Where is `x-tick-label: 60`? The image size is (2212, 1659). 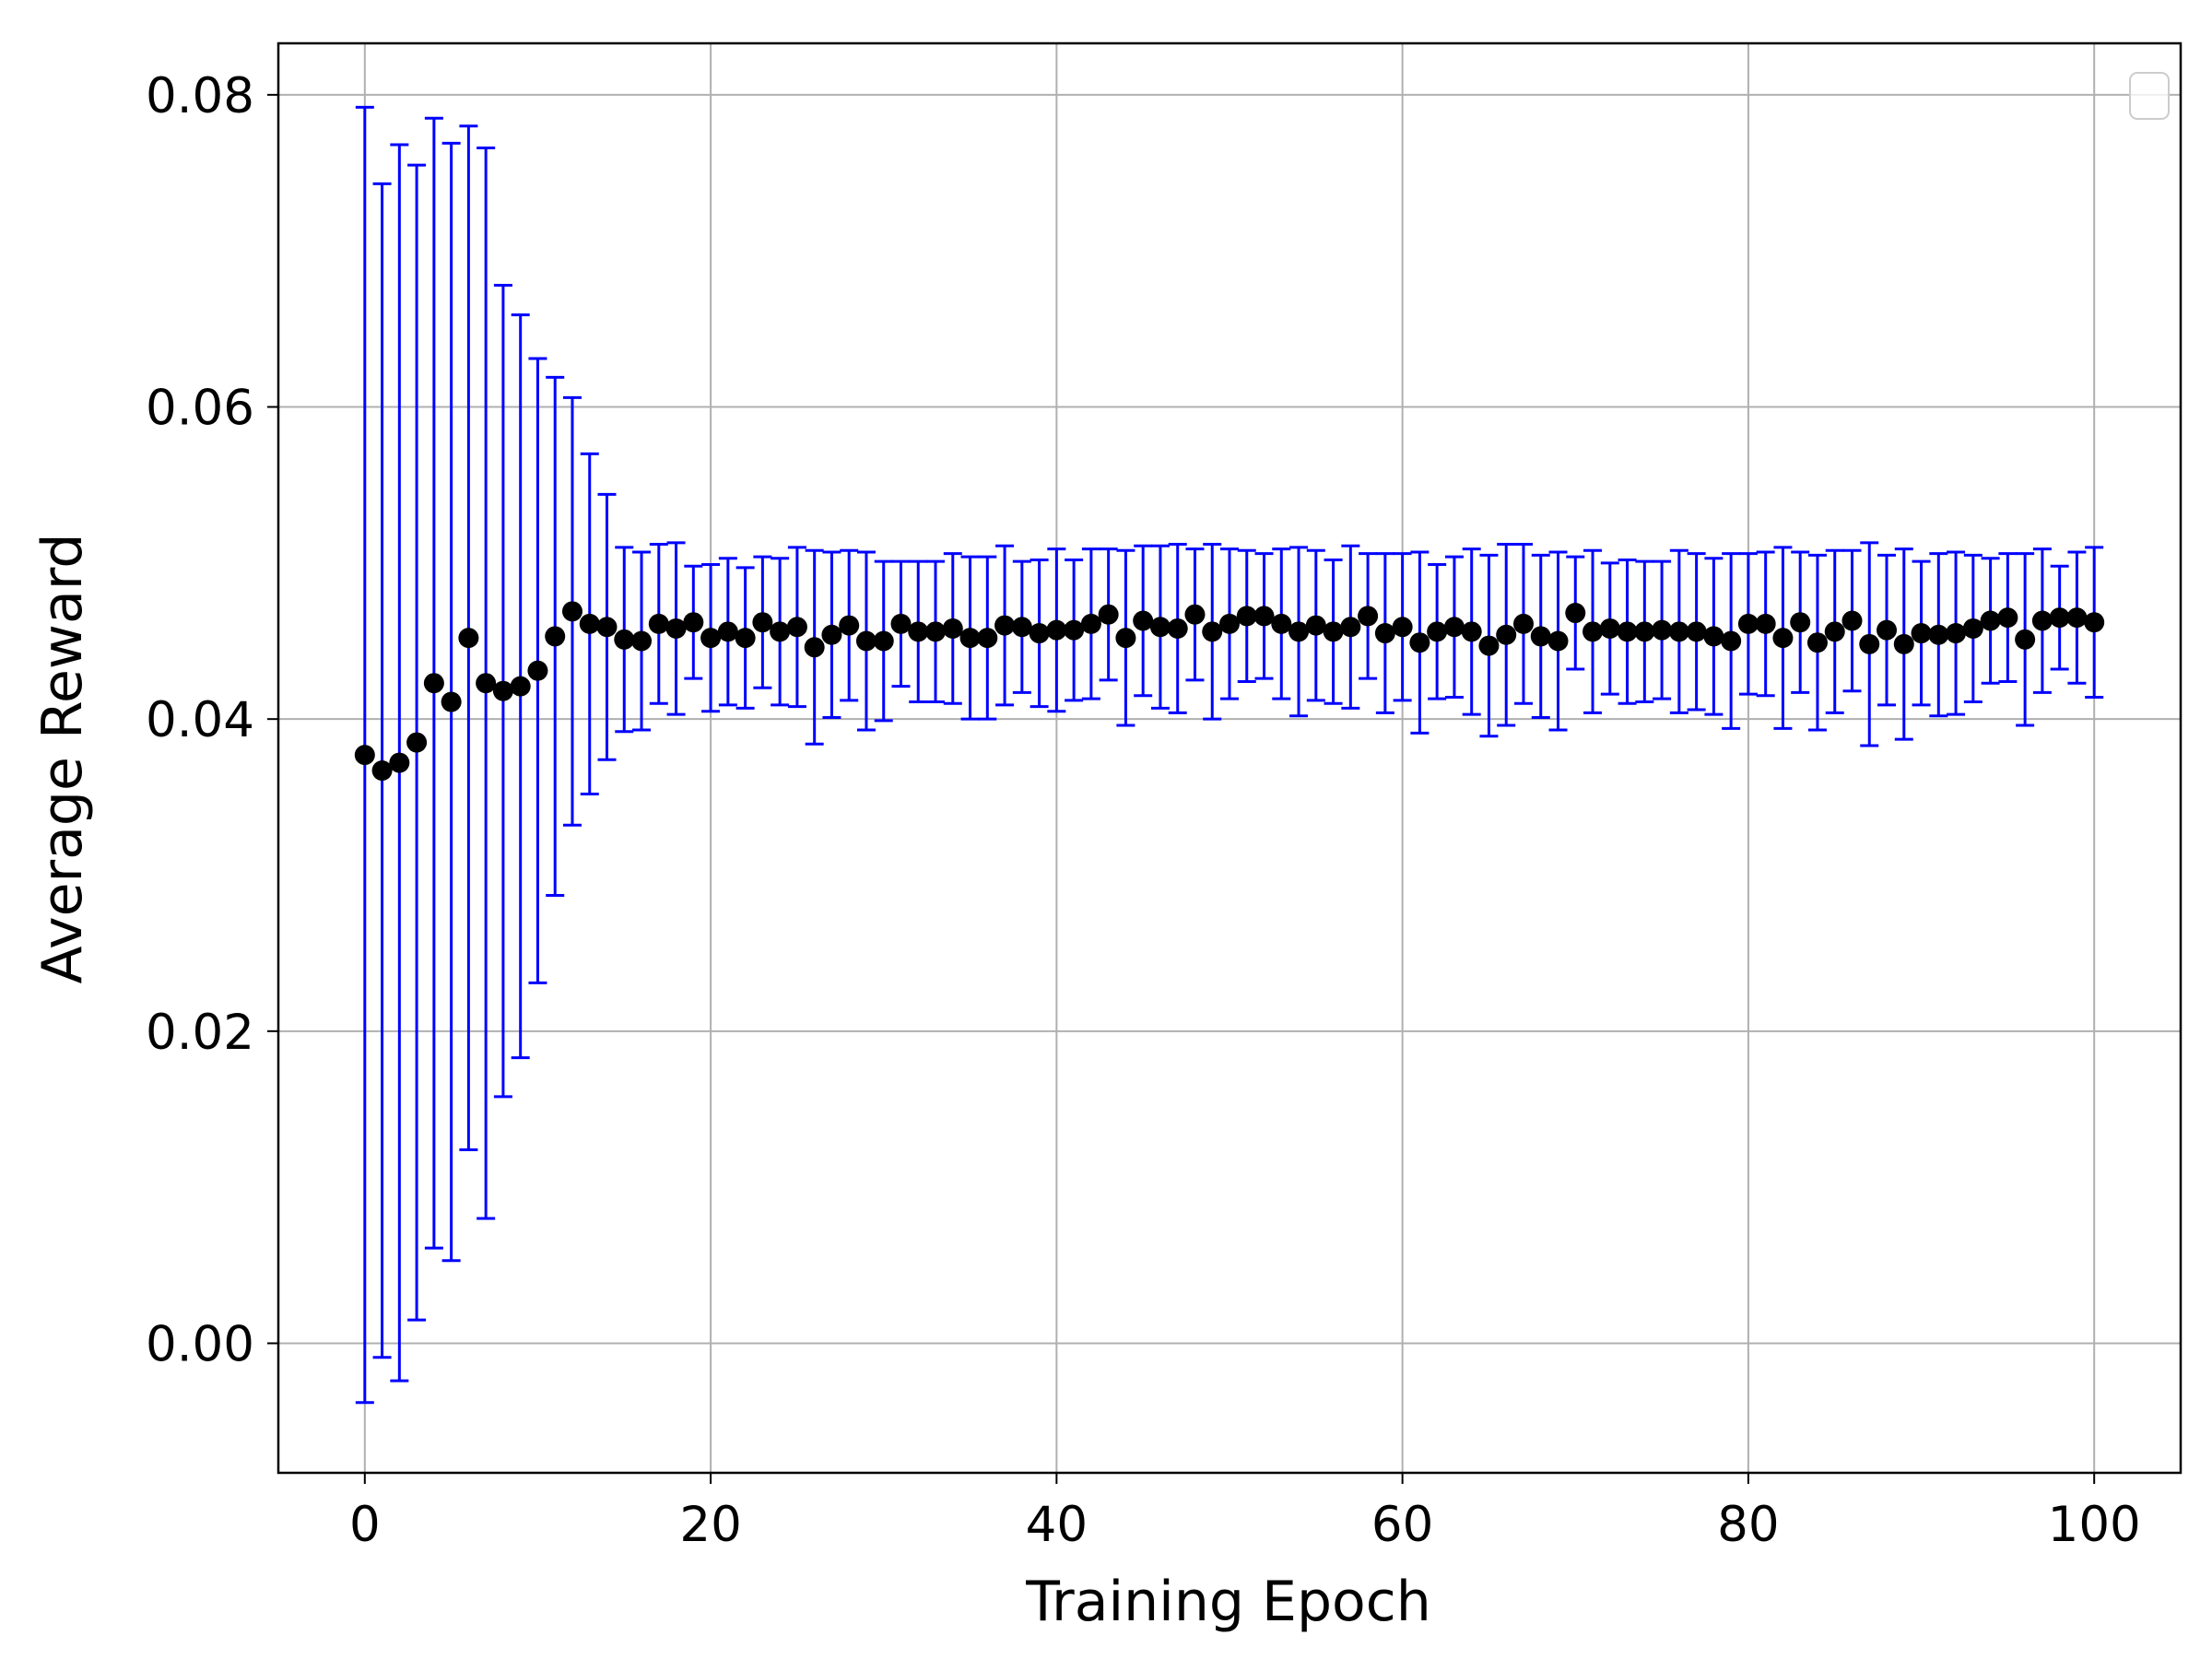 x-tick-label: 60 is located at coordinates (1402, 1525).